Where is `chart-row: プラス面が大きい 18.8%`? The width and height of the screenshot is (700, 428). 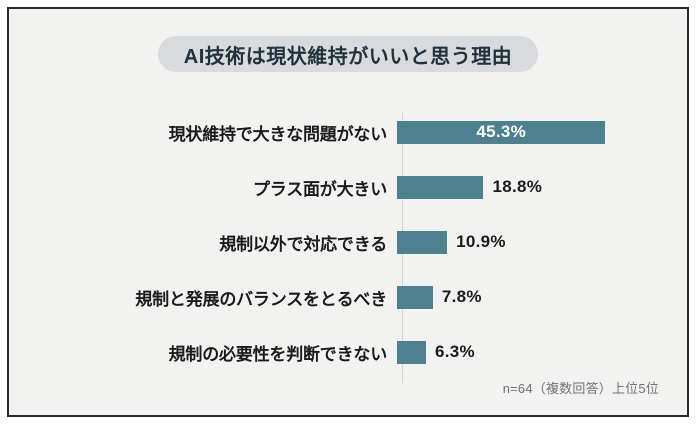
chart-row: プラス面が大きい 18.8% is located at coordinates (348, 187).